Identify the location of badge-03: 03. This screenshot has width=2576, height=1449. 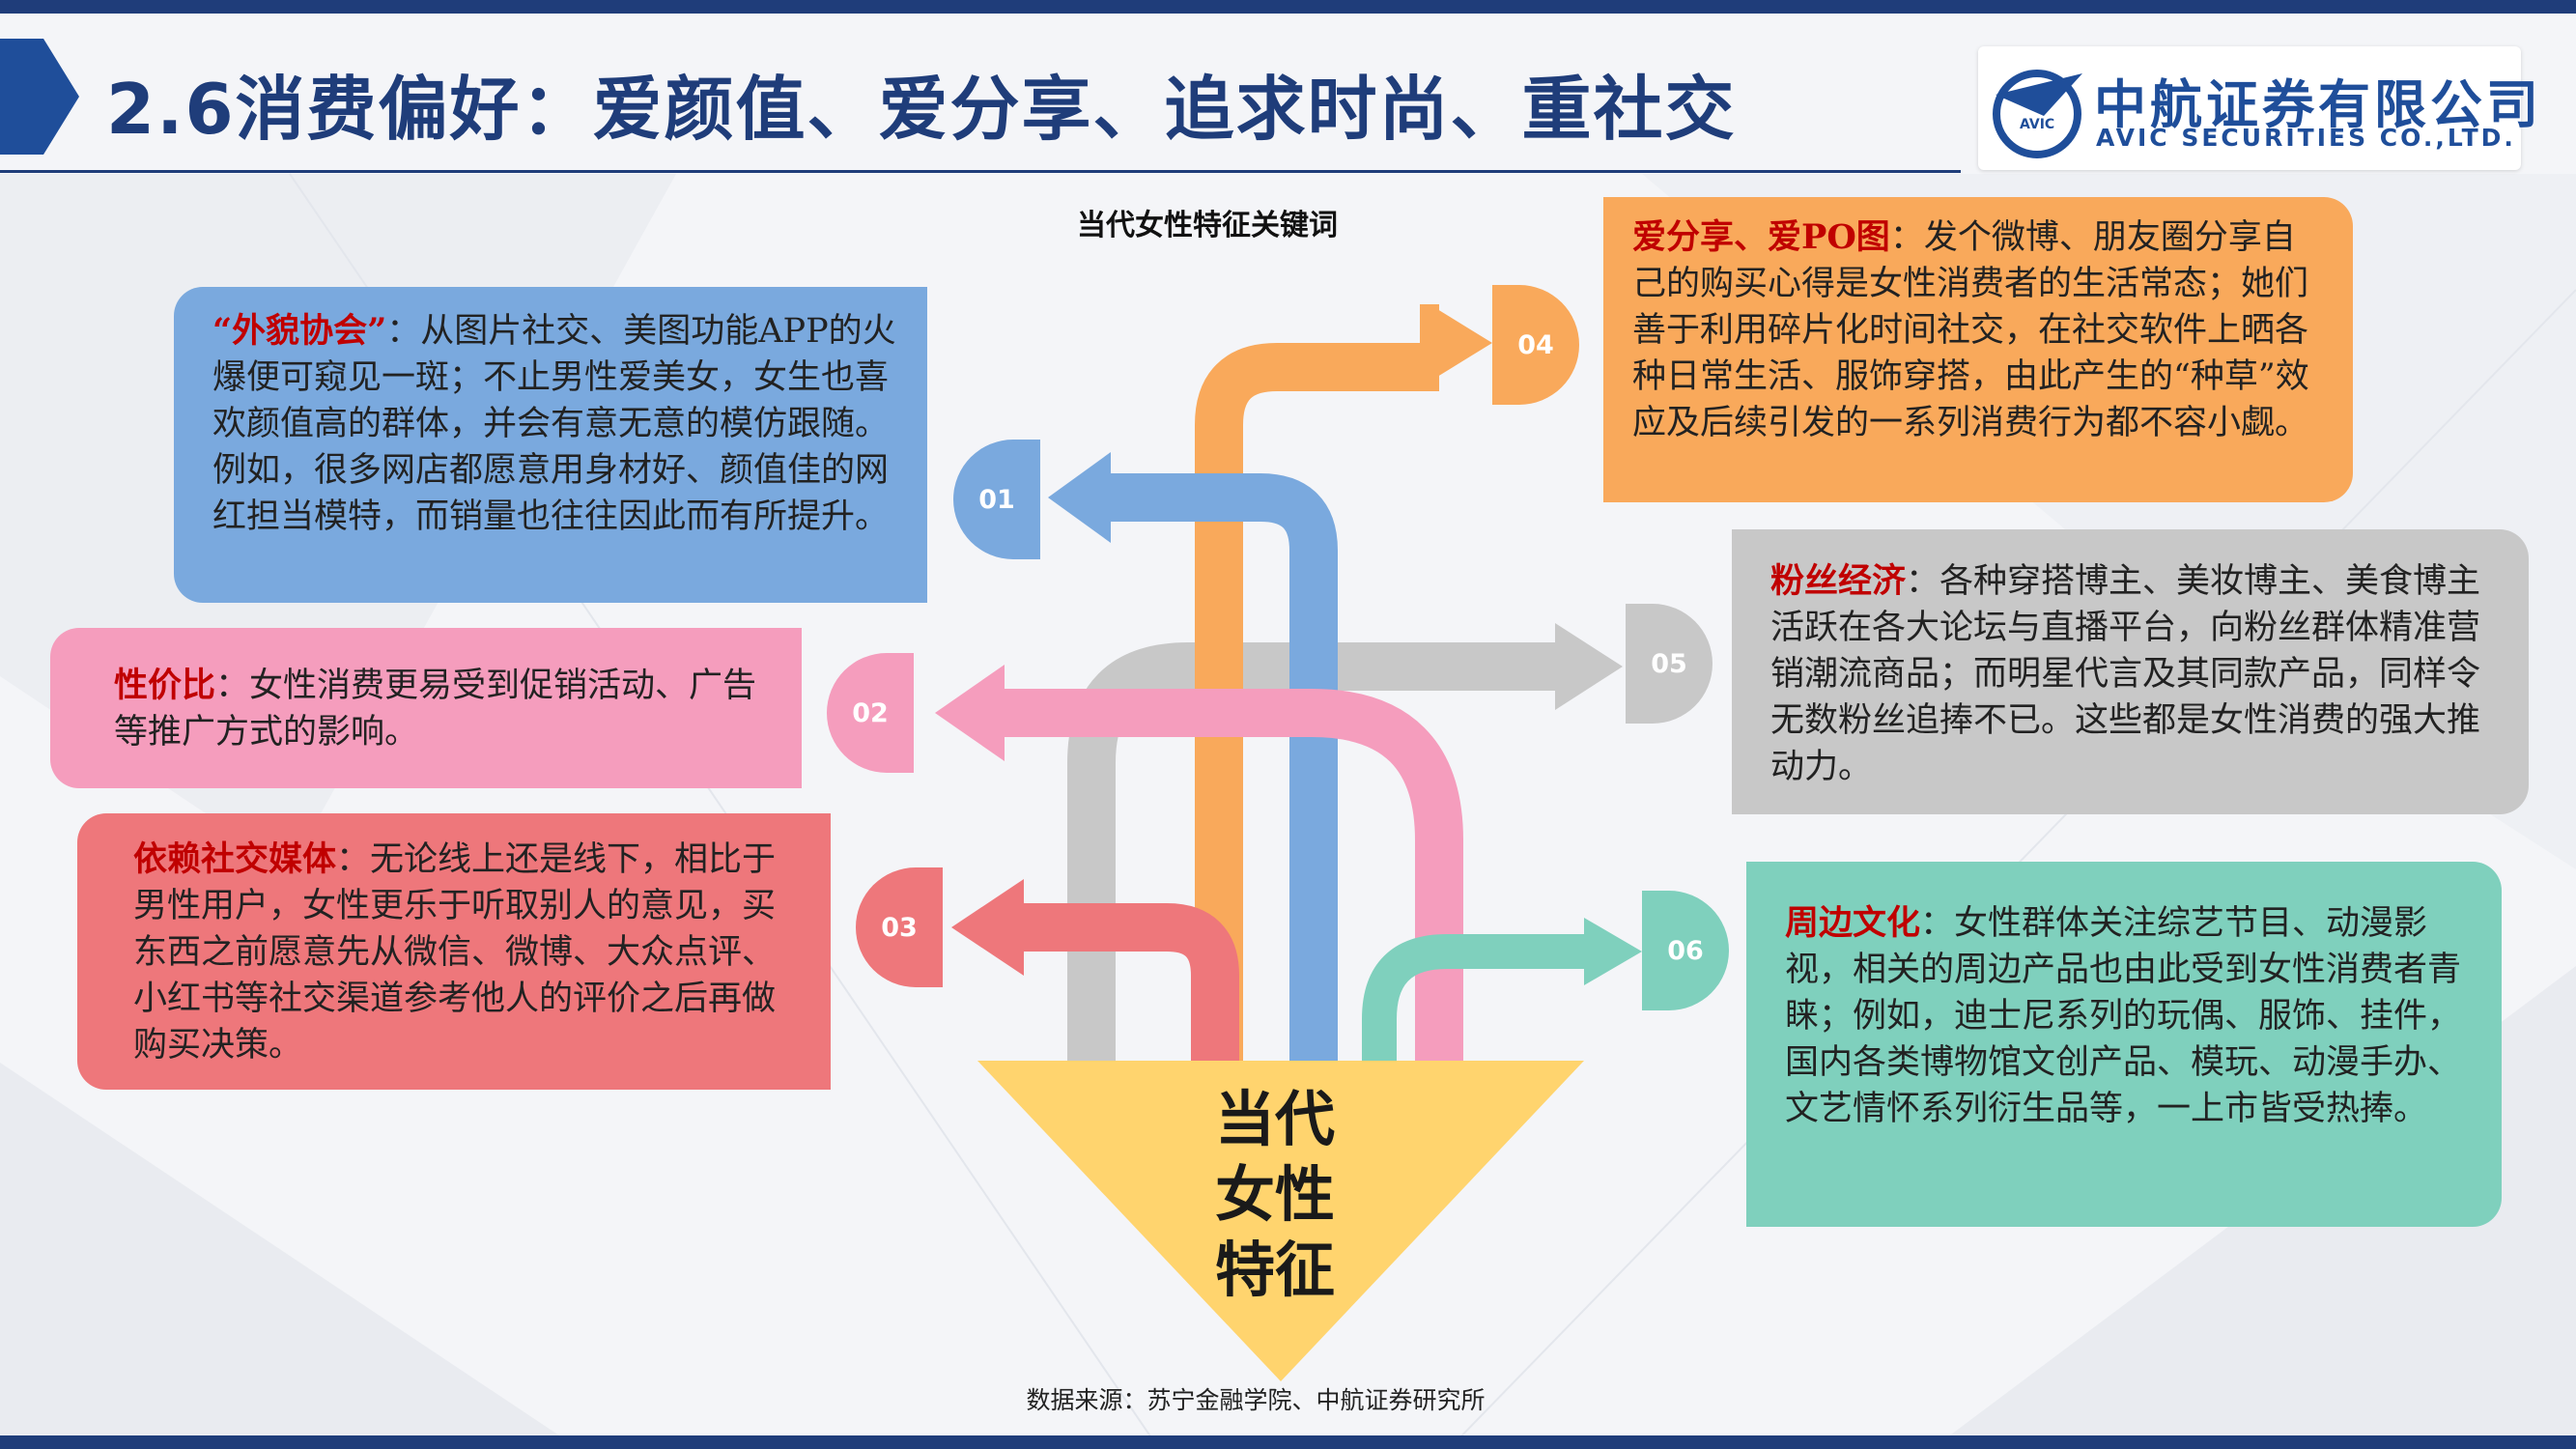
(899, 927).